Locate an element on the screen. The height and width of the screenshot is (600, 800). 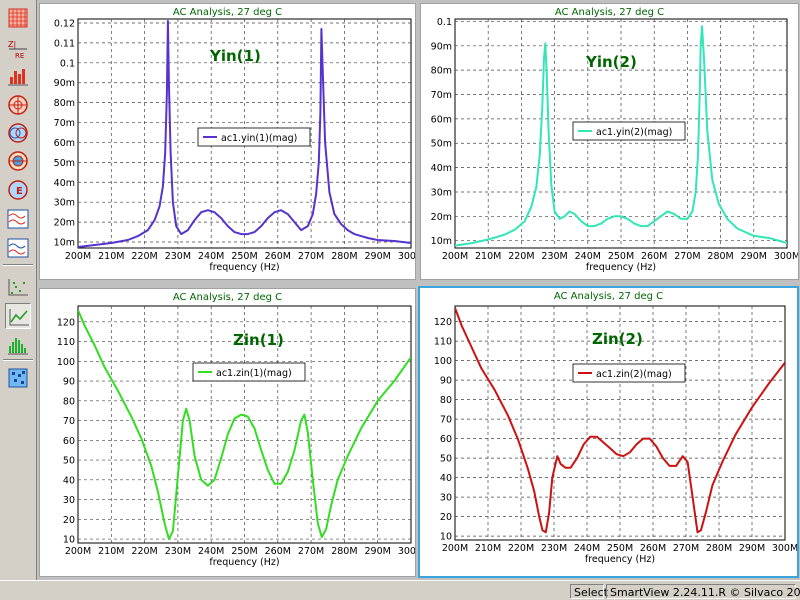
y-tick-label: 20m is located at coordinates (441, 217).